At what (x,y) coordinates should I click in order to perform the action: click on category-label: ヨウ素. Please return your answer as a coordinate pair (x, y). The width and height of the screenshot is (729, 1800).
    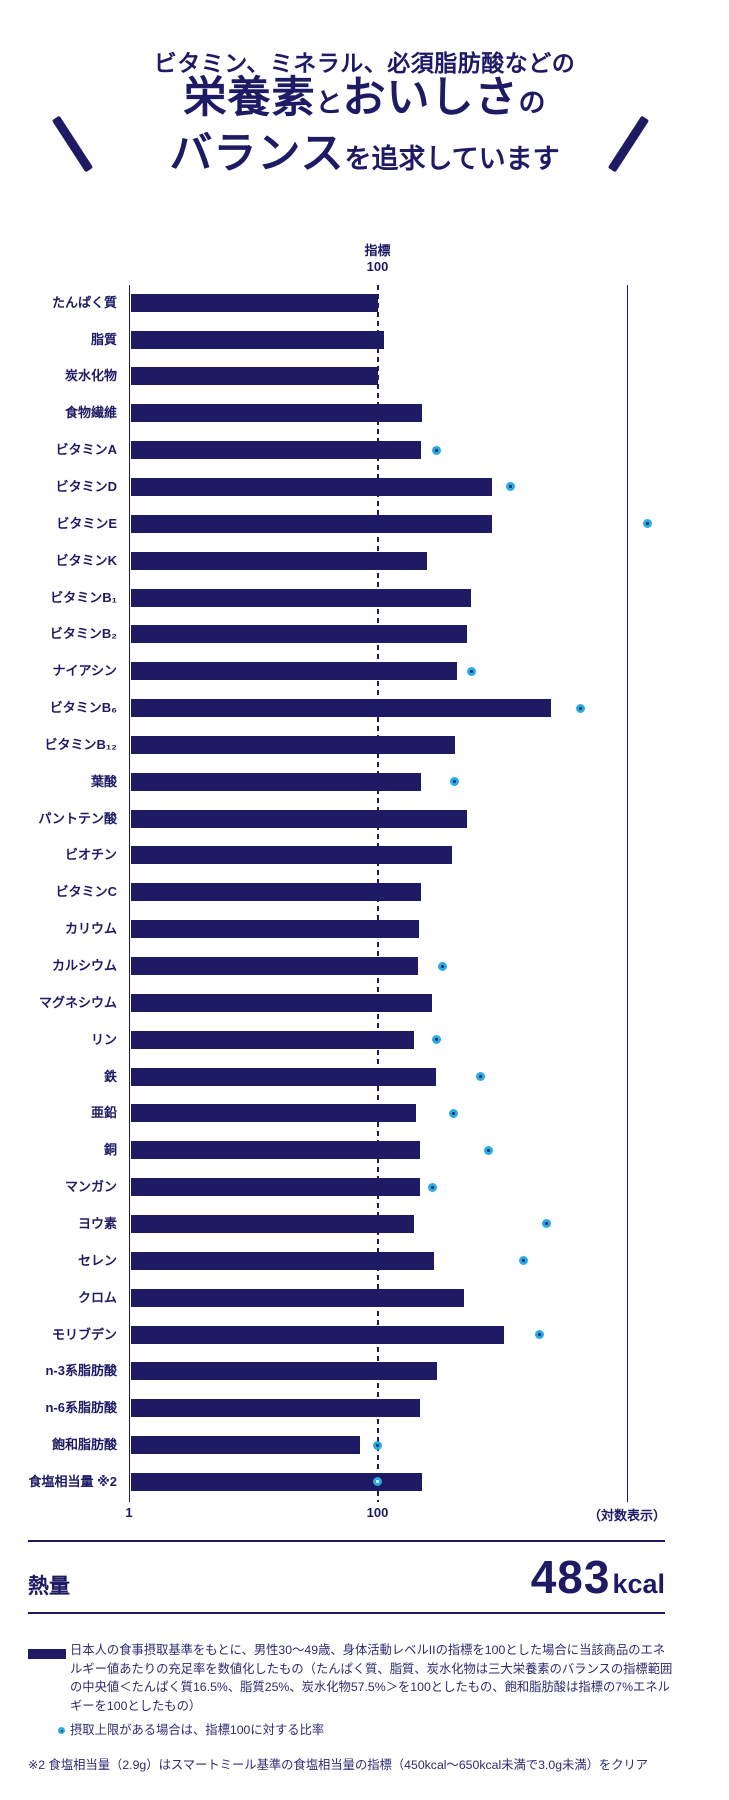
    Looking at the image, I should click on (97, 1223).